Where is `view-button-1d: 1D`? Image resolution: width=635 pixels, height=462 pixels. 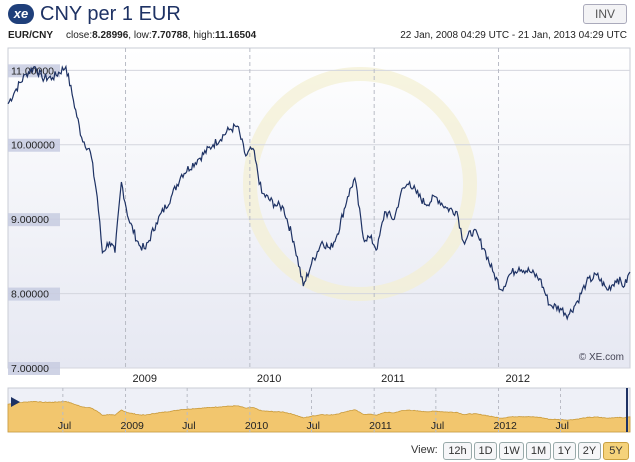 view-button-1d: 1D is located at coordinates (485, 451).